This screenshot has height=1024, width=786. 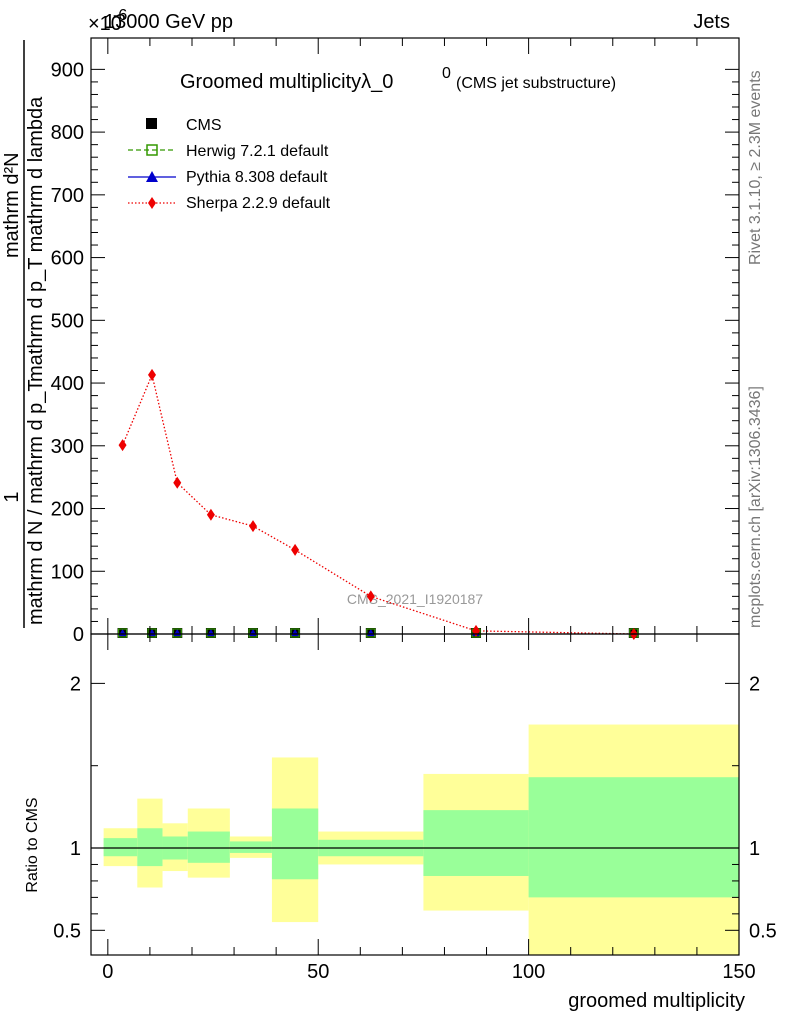 I want to click on x-axis-label: groomed multiplicity, so click(x=656, y=1001).